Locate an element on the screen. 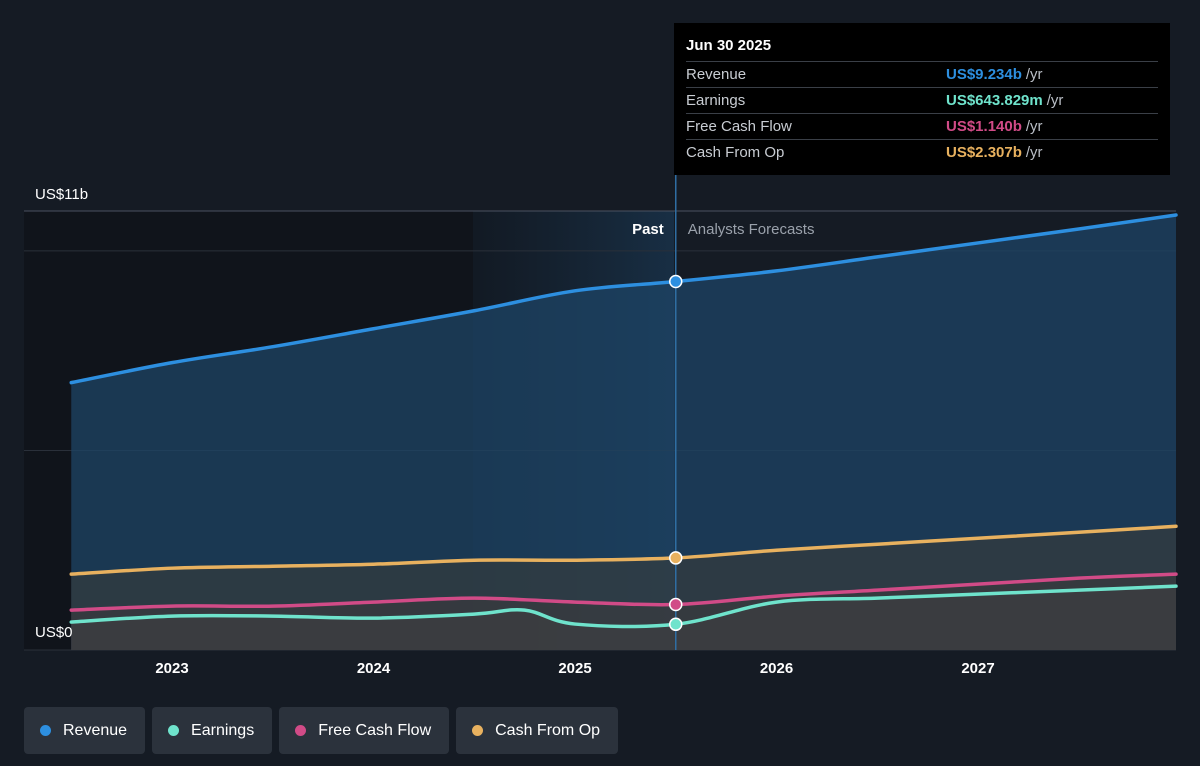  x-tick-label: 2023 is located at coordinates (171, 668).